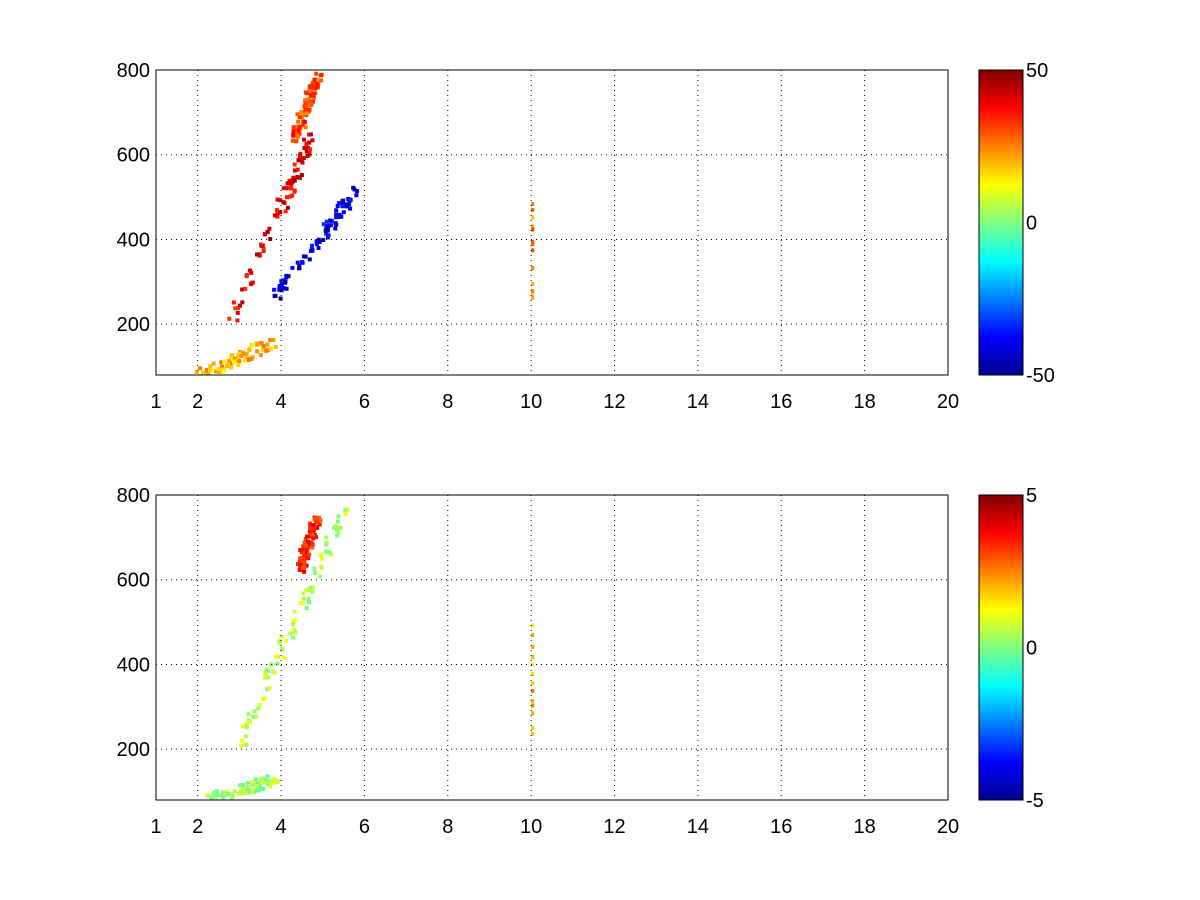 Image resolution: width=1200 pixels, height=900 pixels. Describe the element at coordinates (133, 71) in the screenshot. I see `y-tick-label: 800` at that location.